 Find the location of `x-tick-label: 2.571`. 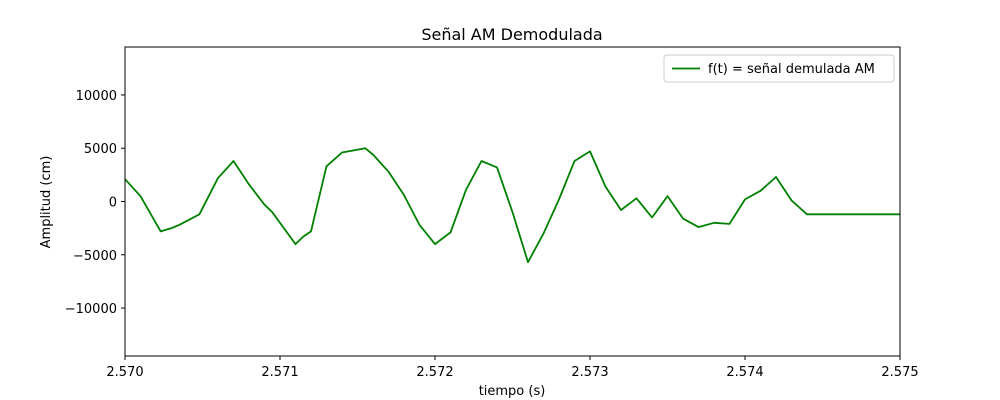

x-tick-label: 2.571 is located at coordinates (279, 372).